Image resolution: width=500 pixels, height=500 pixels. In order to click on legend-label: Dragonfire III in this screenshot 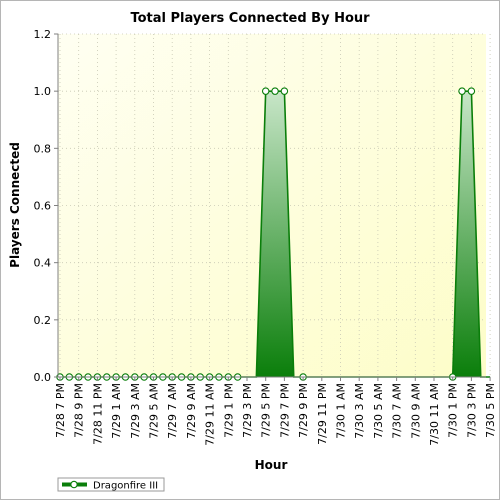, I will do `click(125, 486)`.